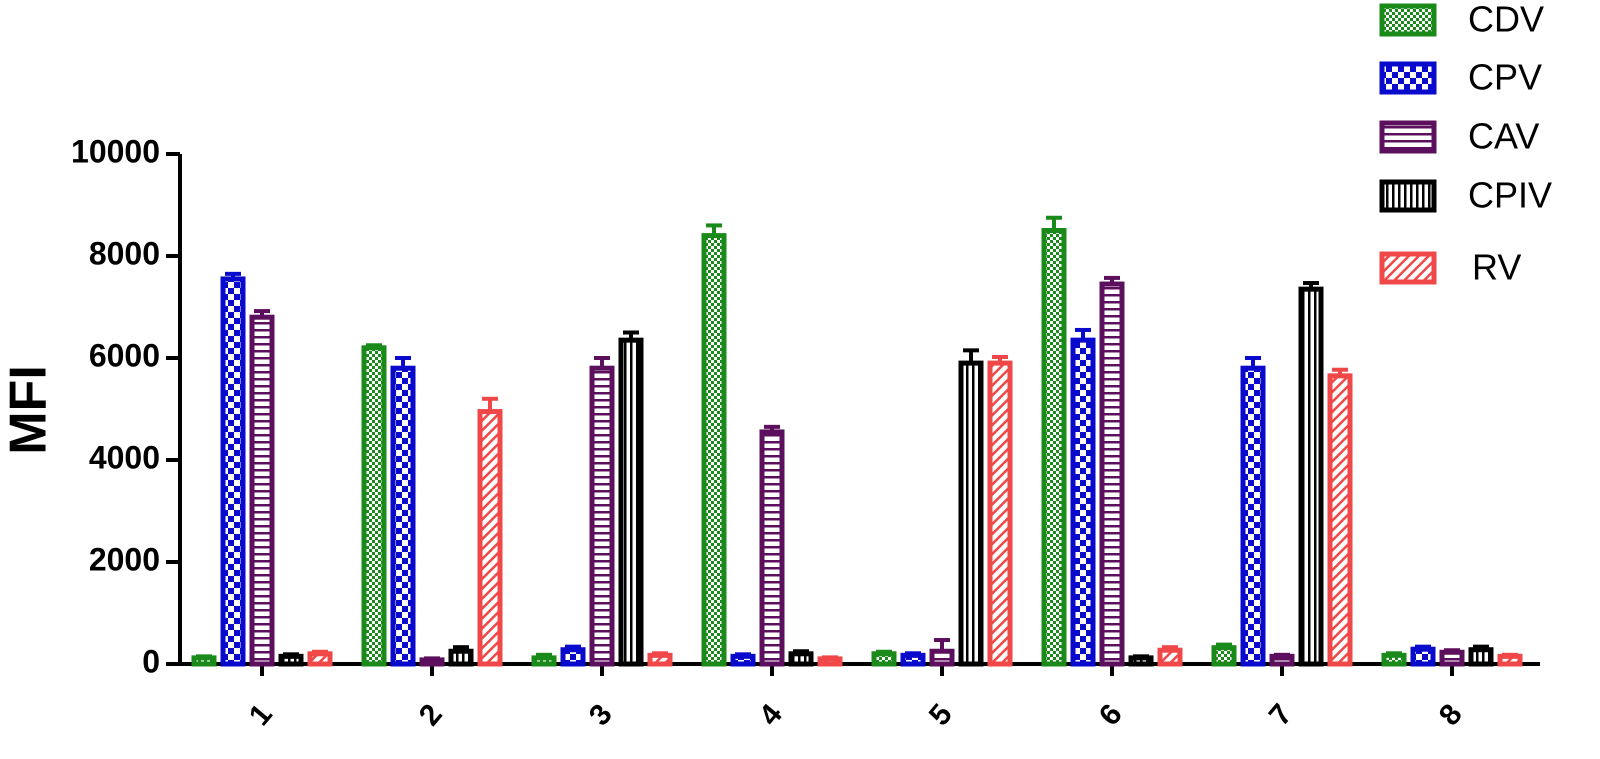 The width and height of the screenshot is (1600, 759). Describe the element at coordinates (1281, 715) in the screenshot. I see `x-tick-label: 7` at that location.